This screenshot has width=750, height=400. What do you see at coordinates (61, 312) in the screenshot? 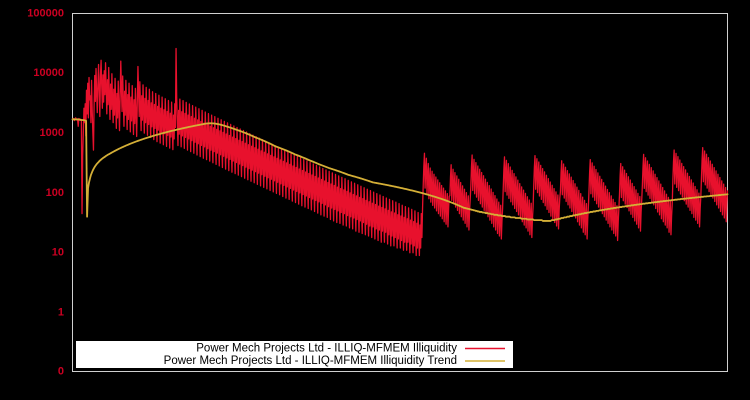
I see `y-axis-tick-1: 1` at bounding box center [61, 312].